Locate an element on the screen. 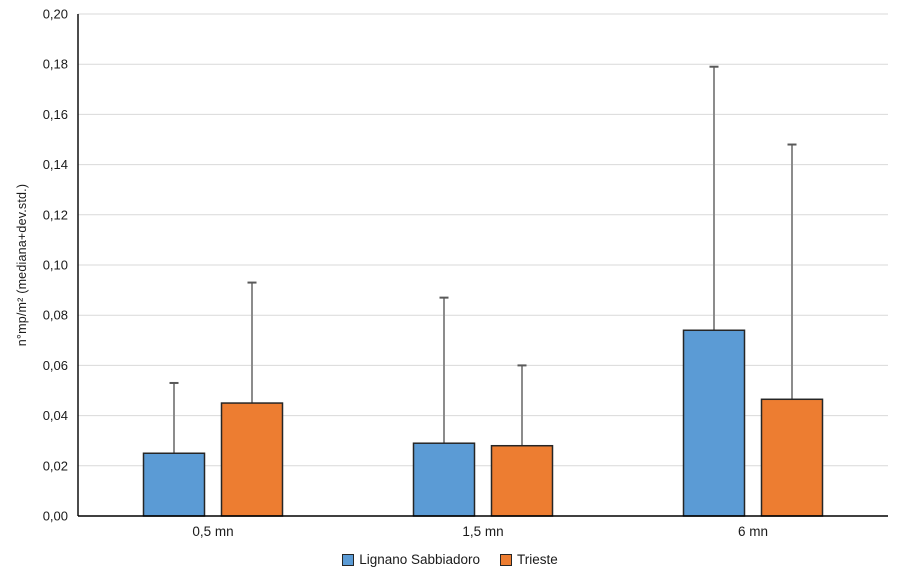  y-tick-label: 0,14 is located at coordinates (55, 164).